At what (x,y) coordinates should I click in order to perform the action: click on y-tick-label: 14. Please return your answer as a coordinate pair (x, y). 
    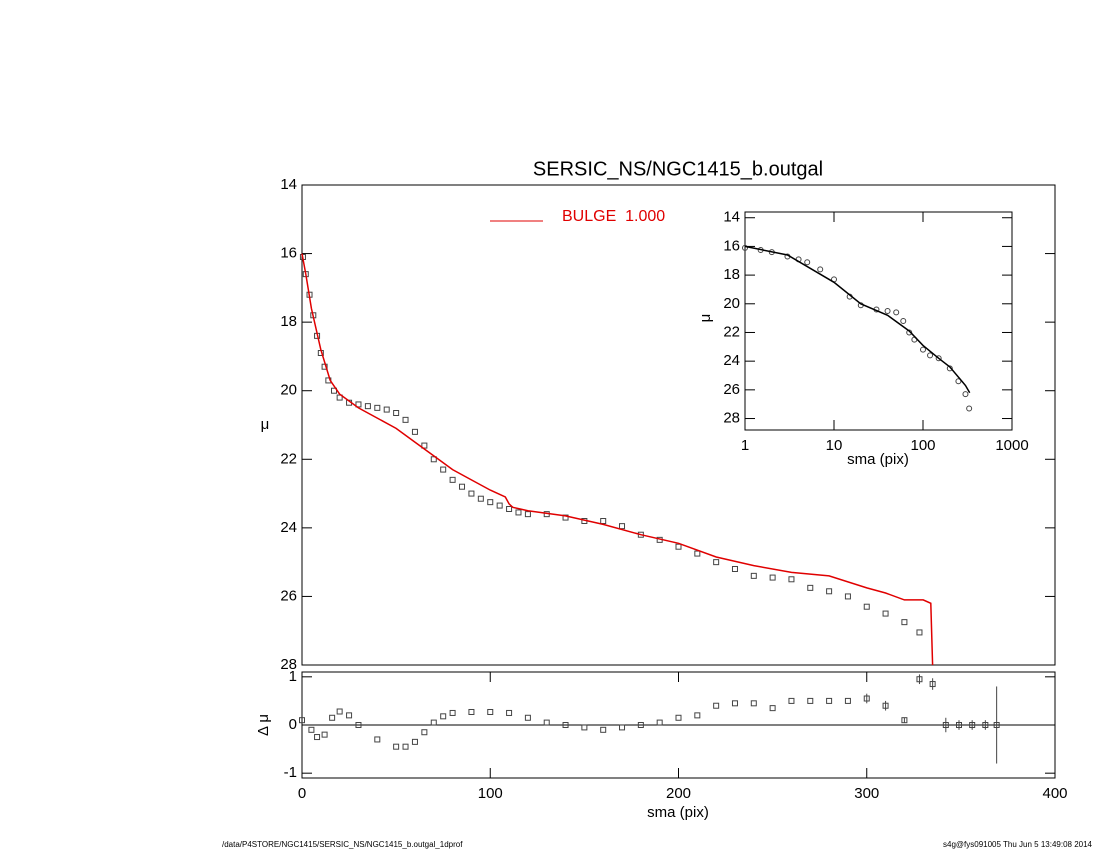
    Looking at the image, I should click on (731, 217).